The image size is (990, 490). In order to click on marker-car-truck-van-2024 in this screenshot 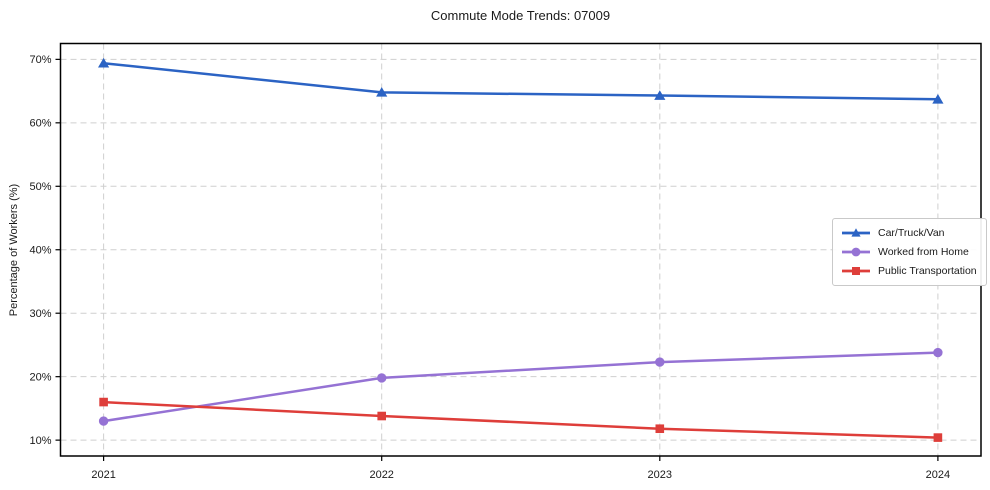, I will do `click(938, 99)`.